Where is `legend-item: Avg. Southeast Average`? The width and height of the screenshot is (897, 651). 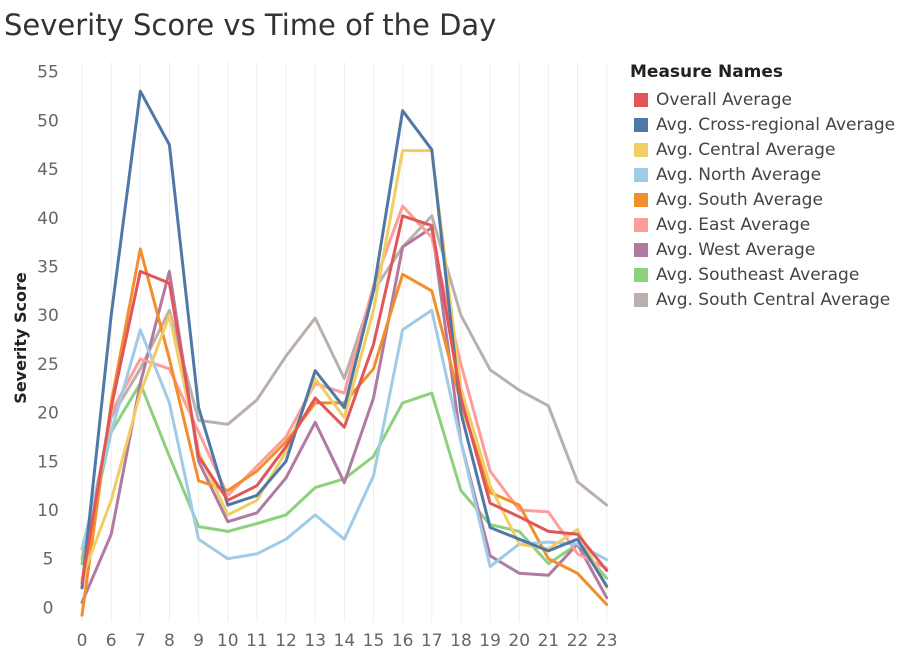 legend-item: Avg. Southeast Average is located at coordinates (762, 274).